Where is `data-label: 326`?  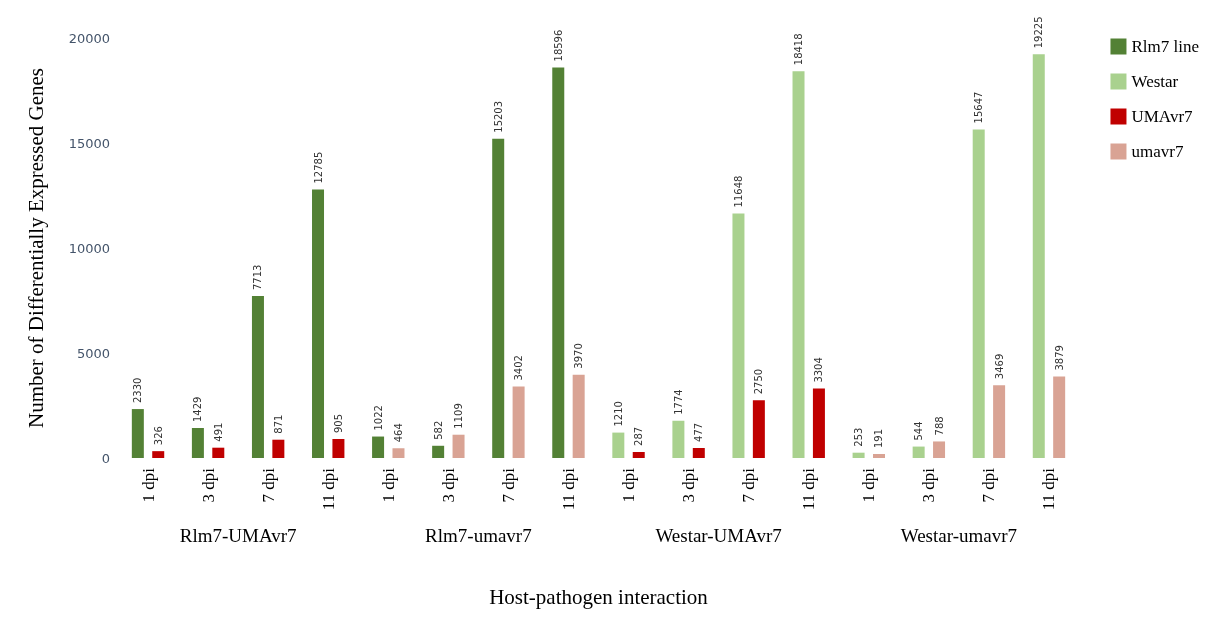
data-label: 326 is located at coordinates (158, 436).